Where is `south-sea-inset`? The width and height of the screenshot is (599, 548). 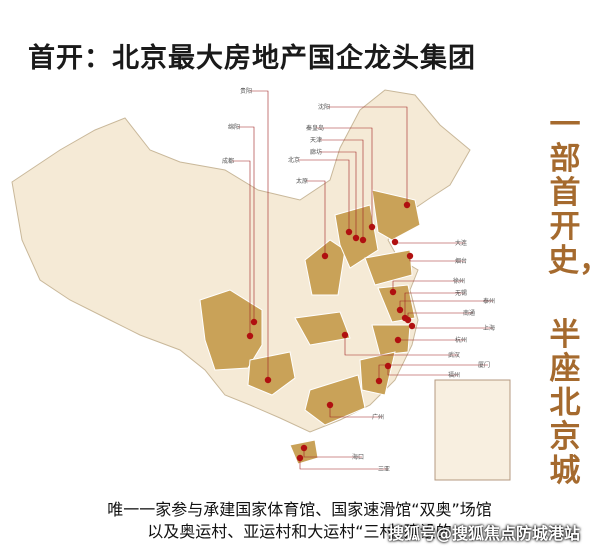 south-sea-inset is located at coordinates (472, 430).